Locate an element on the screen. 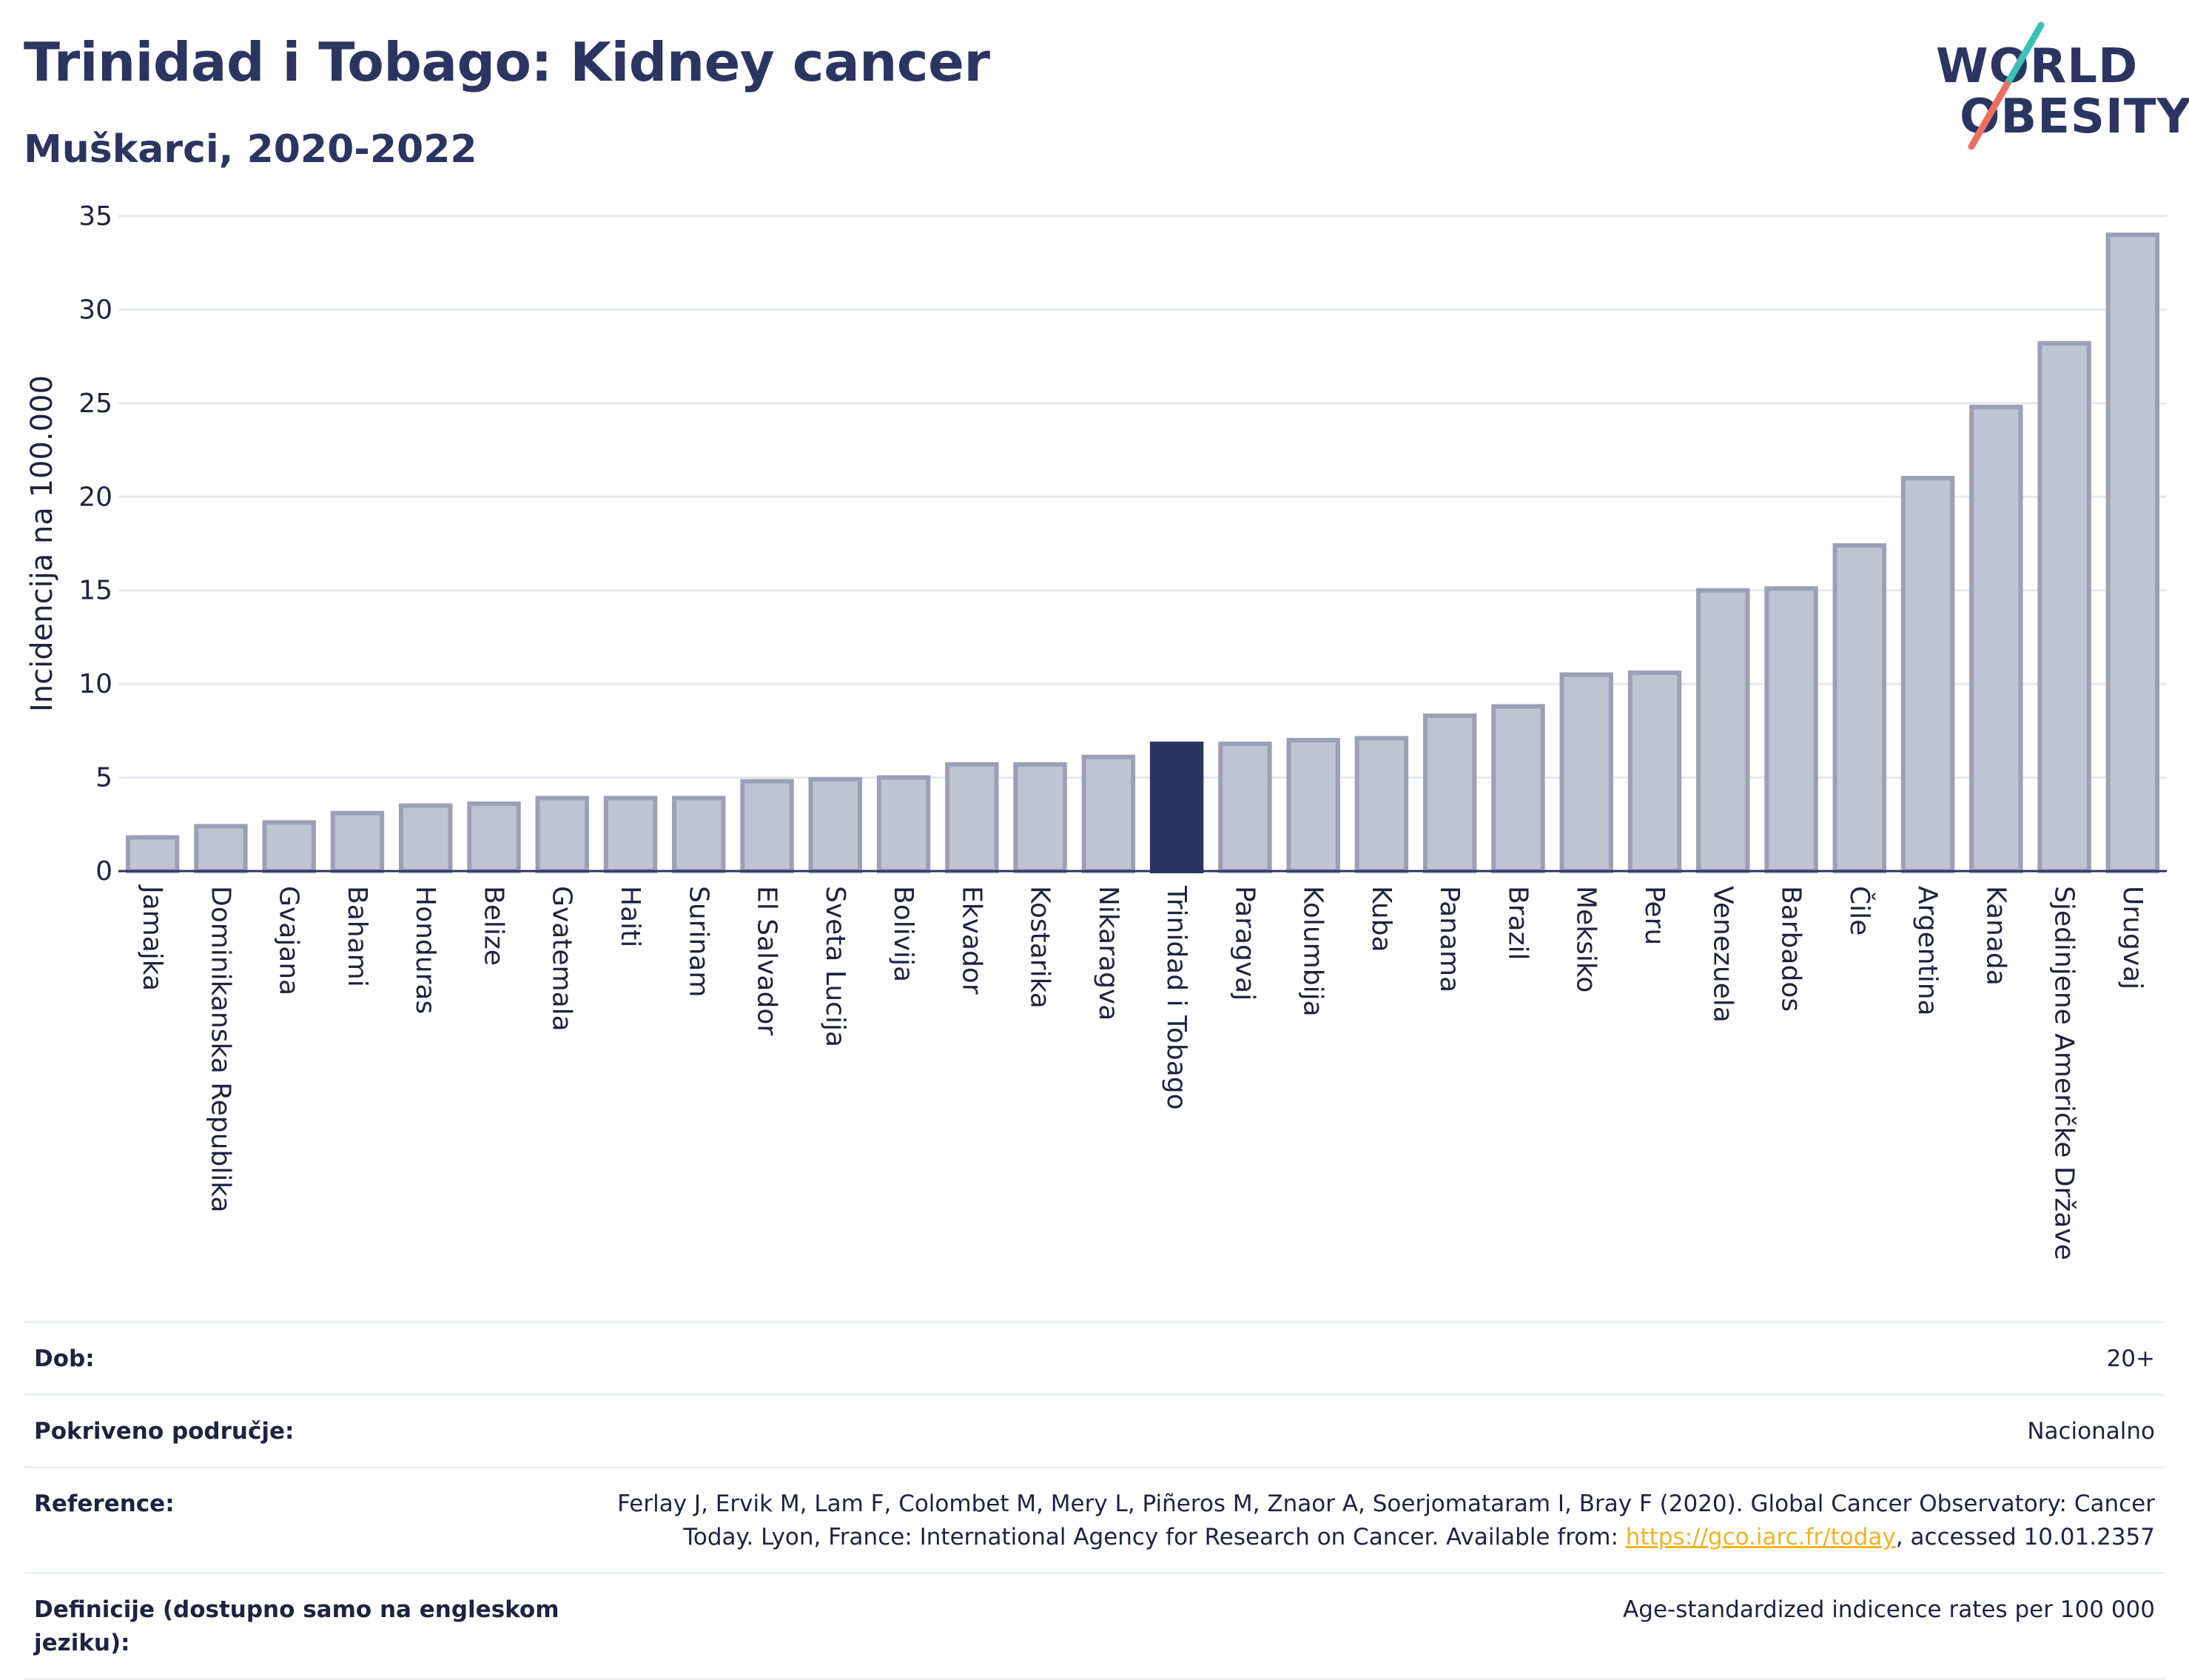  bar-dominikanska-republika is located at coordinates (221, 848).